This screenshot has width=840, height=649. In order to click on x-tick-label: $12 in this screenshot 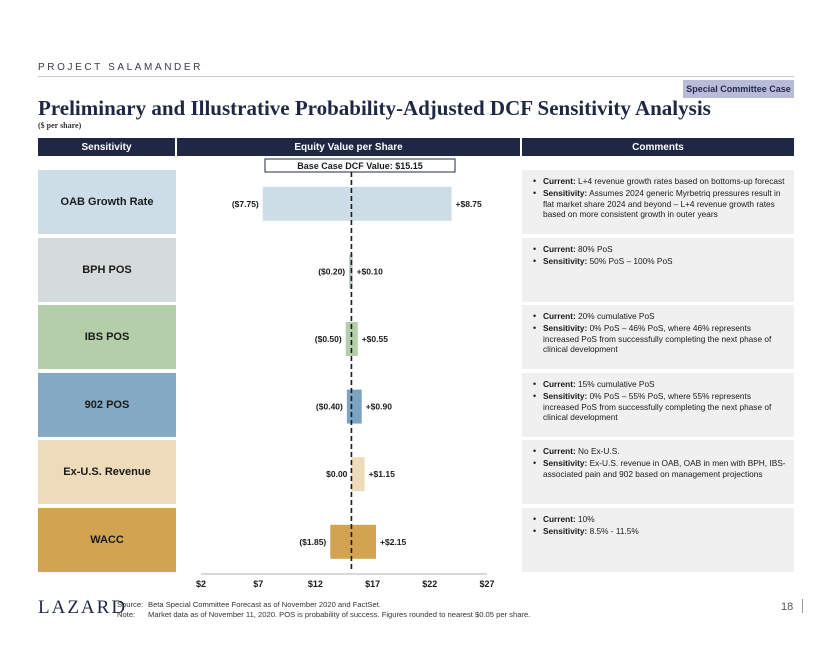, I will do `click(315, 584)`.